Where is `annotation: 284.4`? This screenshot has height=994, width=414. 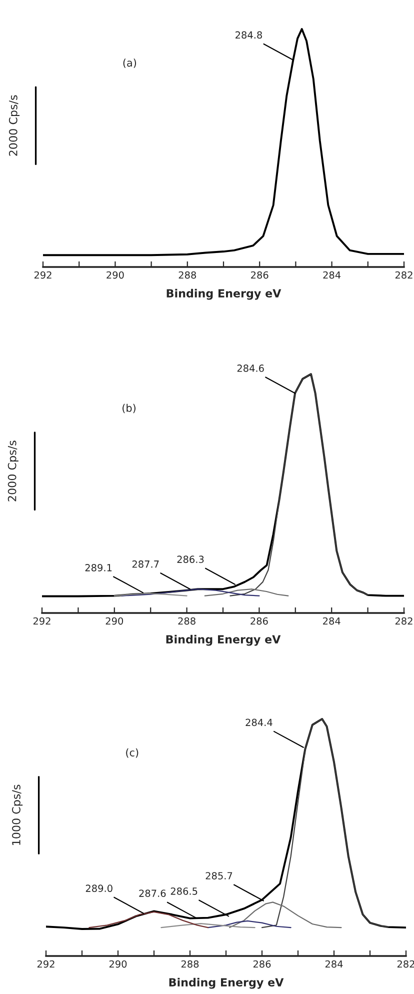 annotation: 284.4 is located at coordinates (259, 722).